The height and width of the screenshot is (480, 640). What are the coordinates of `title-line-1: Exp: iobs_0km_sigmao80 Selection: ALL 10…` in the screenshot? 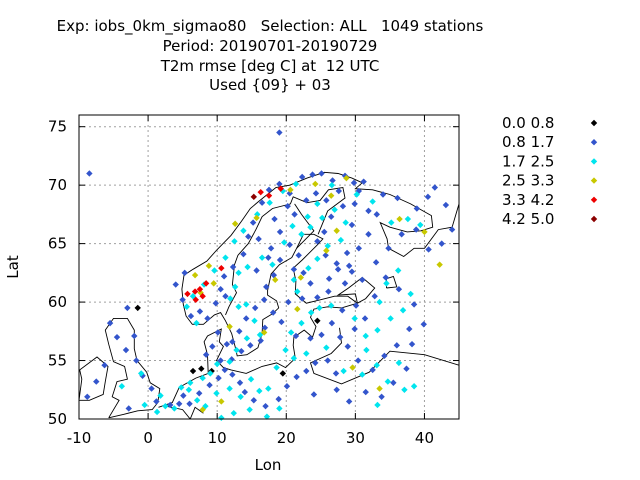 It's located at (270, 26).